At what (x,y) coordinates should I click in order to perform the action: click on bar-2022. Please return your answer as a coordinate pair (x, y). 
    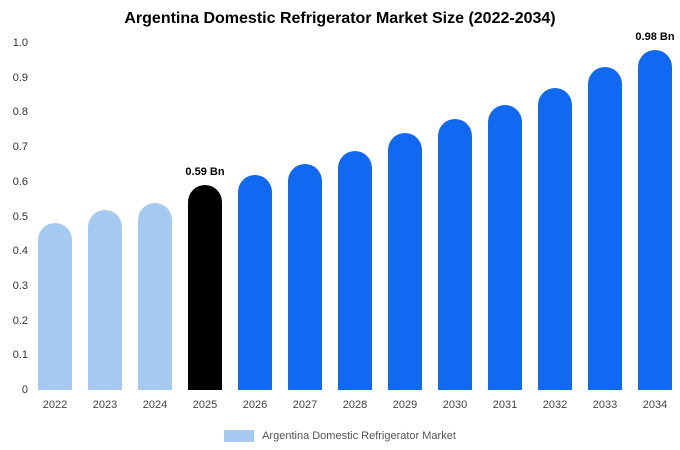
    Looking at the image, I should click on (55, 306).